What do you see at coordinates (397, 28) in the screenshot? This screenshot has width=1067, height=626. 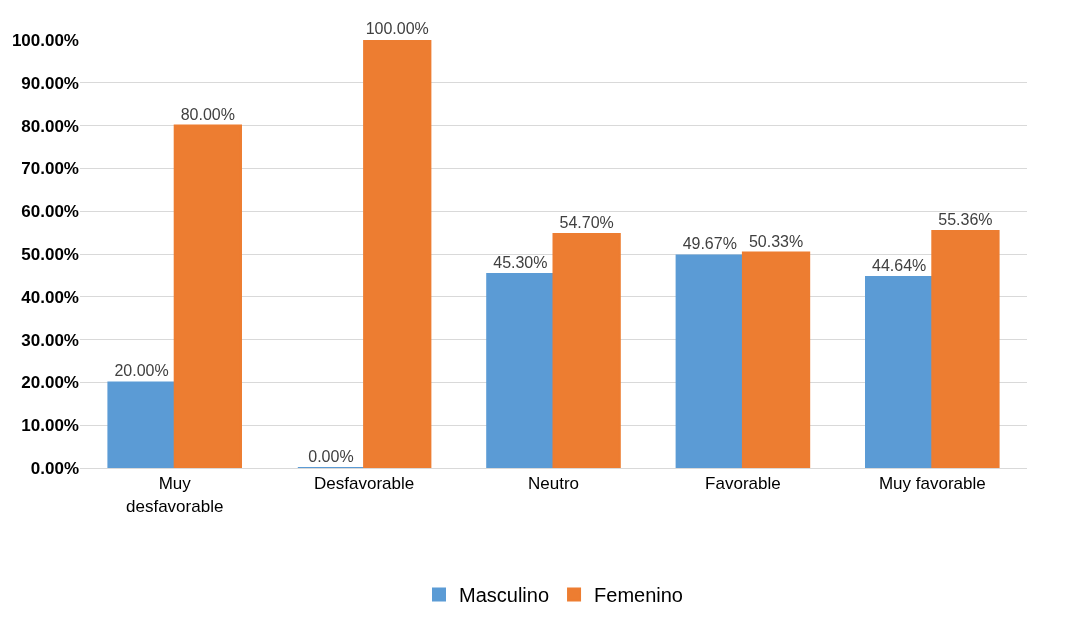 I see `data-label: 100.00%` at bounding box center [397, 28].